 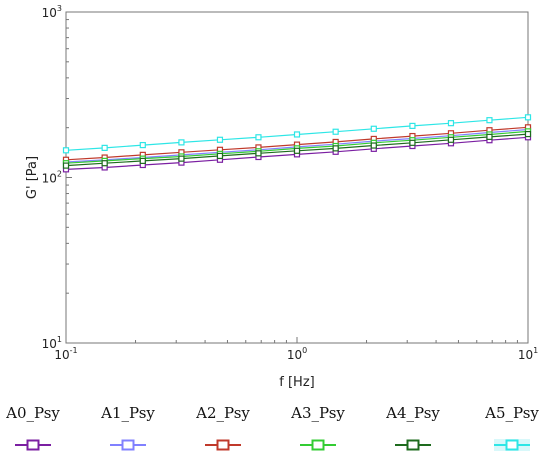 I want to click on legend-label: A5_Psy, so click(x=512, y=413).